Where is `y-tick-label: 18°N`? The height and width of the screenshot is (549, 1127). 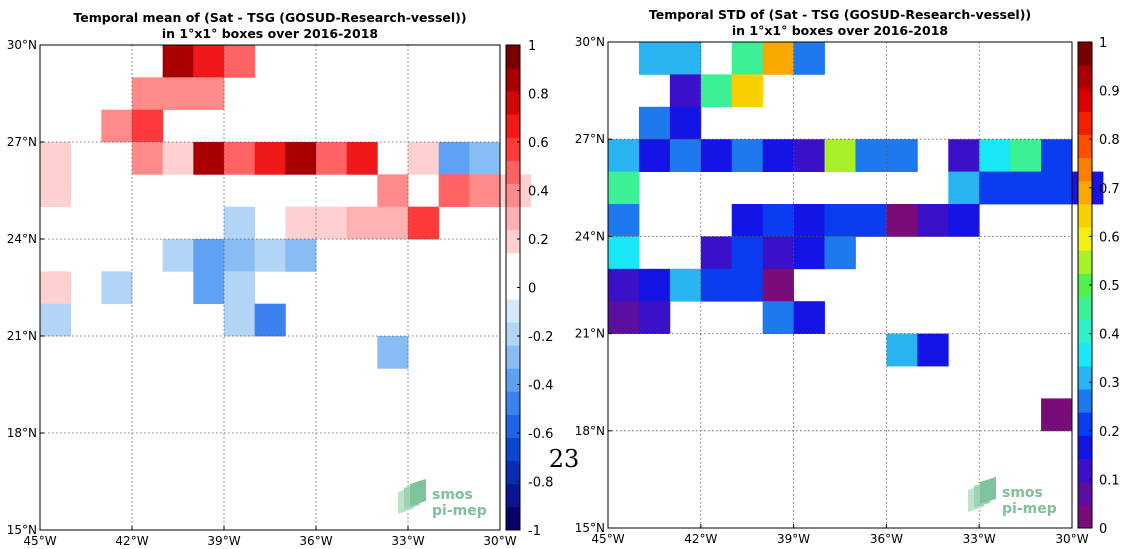 y-tick-label: 18°N is located at coordinates (22, 433).